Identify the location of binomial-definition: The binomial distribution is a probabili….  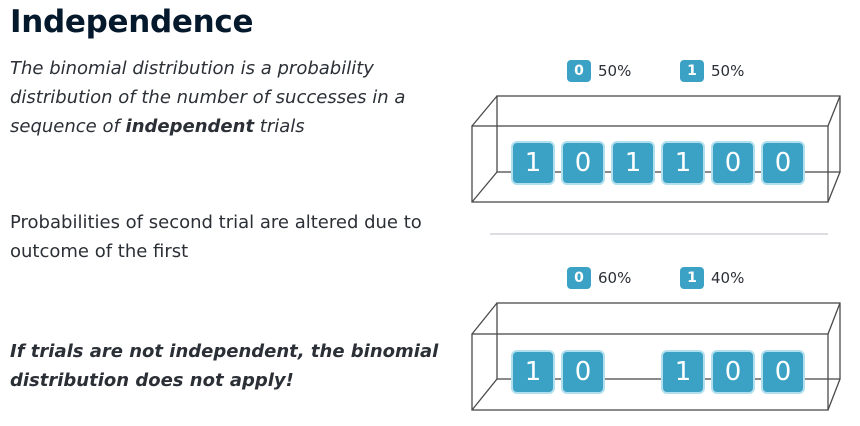
(230, 97).